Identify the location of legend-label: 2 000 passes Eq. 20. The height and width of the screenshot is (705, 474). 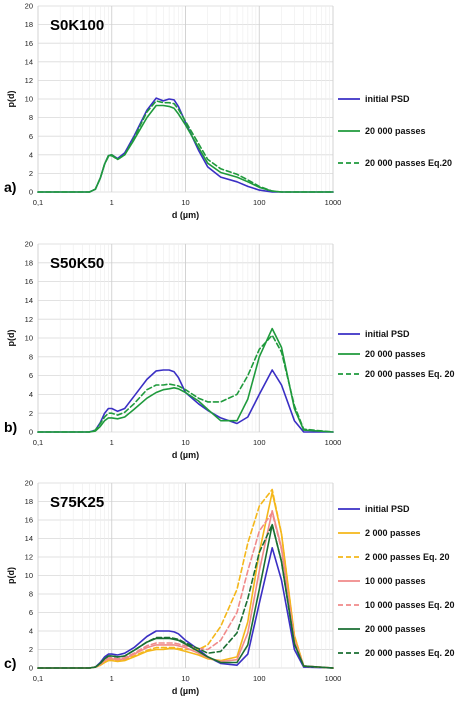
(407, 557).